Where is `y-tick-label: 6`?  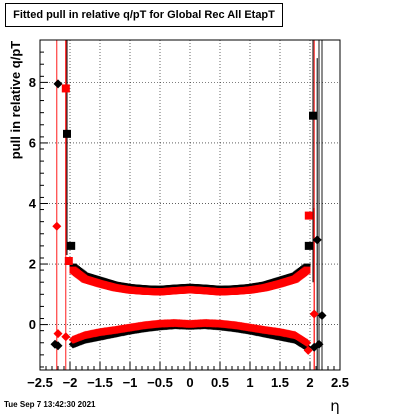
y-tick-label: 6 is located at coordinates (32, 142).